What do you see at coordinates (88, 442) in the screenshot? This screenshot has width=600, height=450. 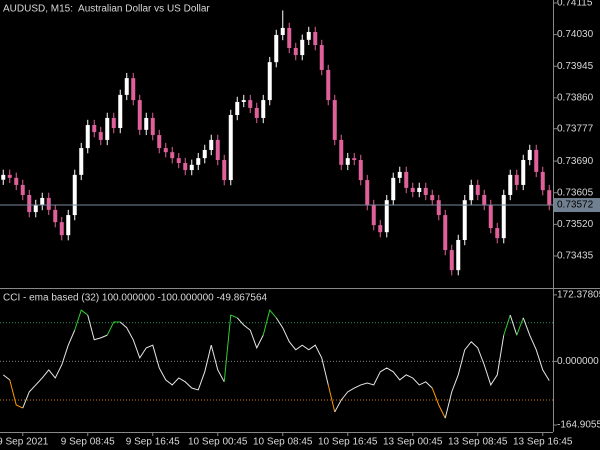 I see `x-tick-label: 9 Sep 08:45` at bounding box center [88, 442].